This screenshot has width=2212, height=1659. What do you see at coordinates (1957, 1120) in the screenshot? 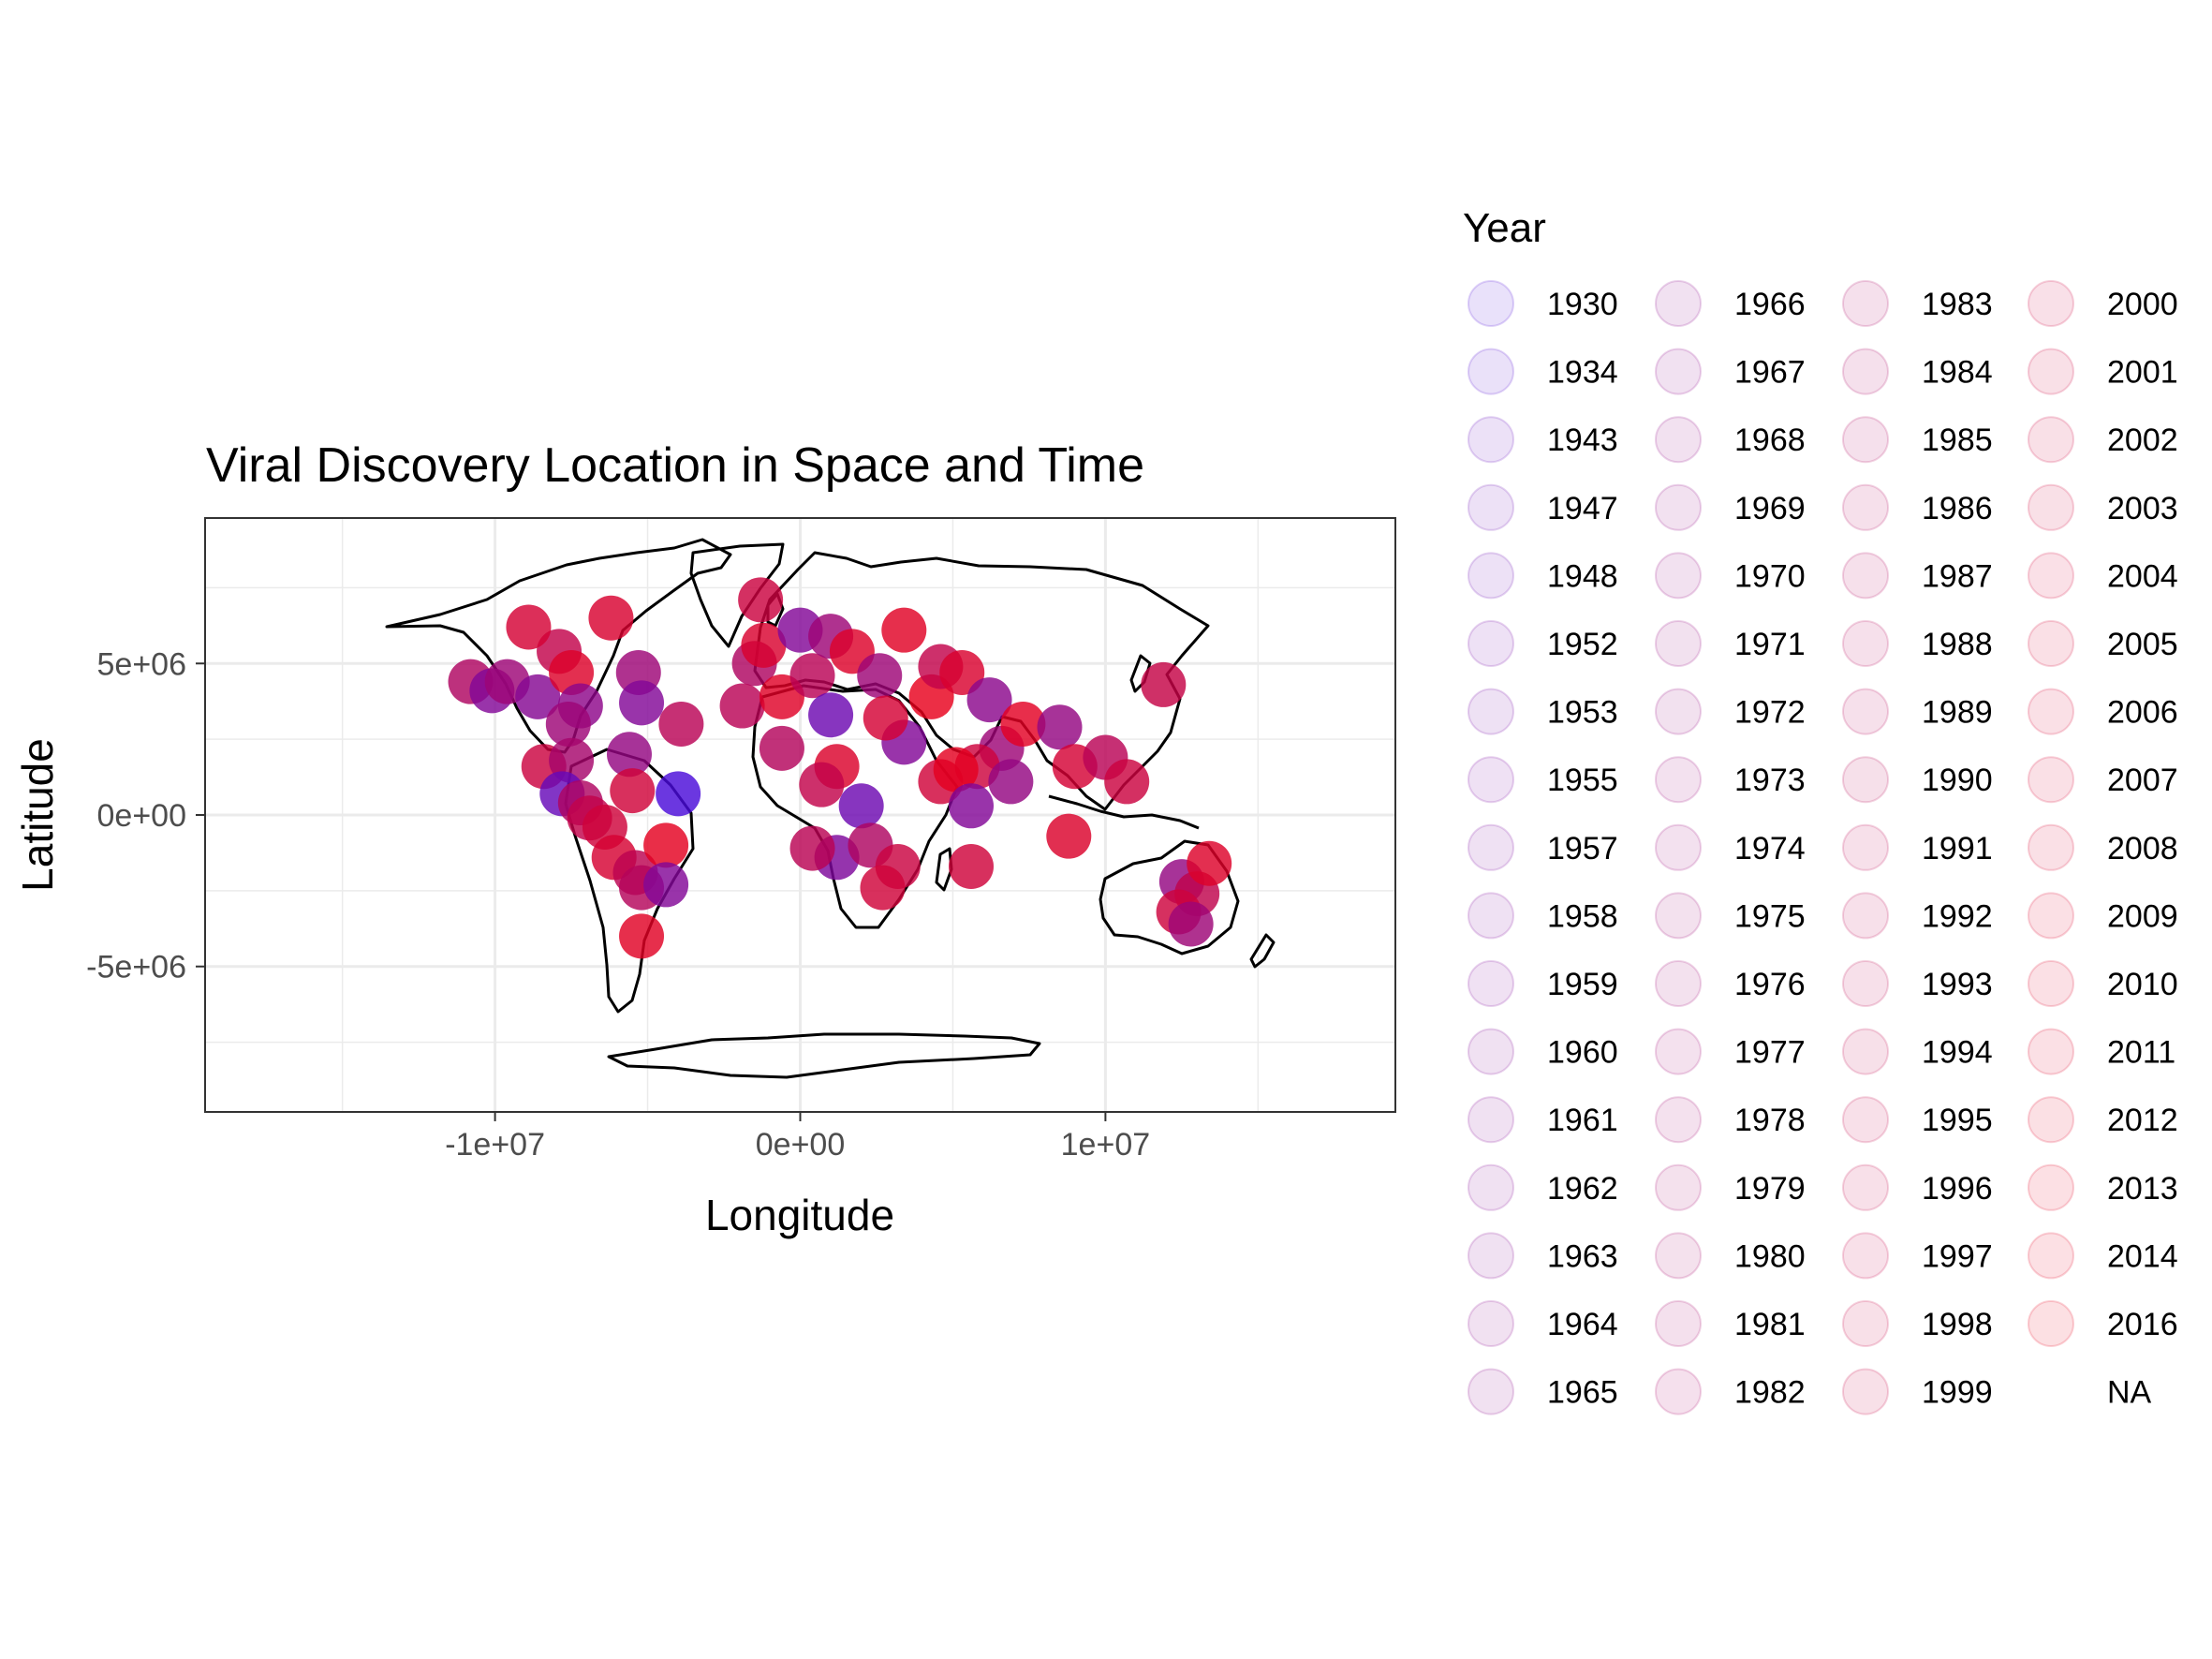
I see `legend-label: 1995` at bounding box center [1957, 1120].